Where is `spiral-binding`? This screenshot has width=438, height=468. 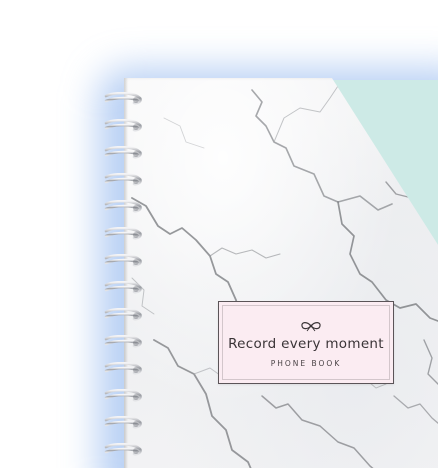 spiral-binding is located at coordinates (125, 280).